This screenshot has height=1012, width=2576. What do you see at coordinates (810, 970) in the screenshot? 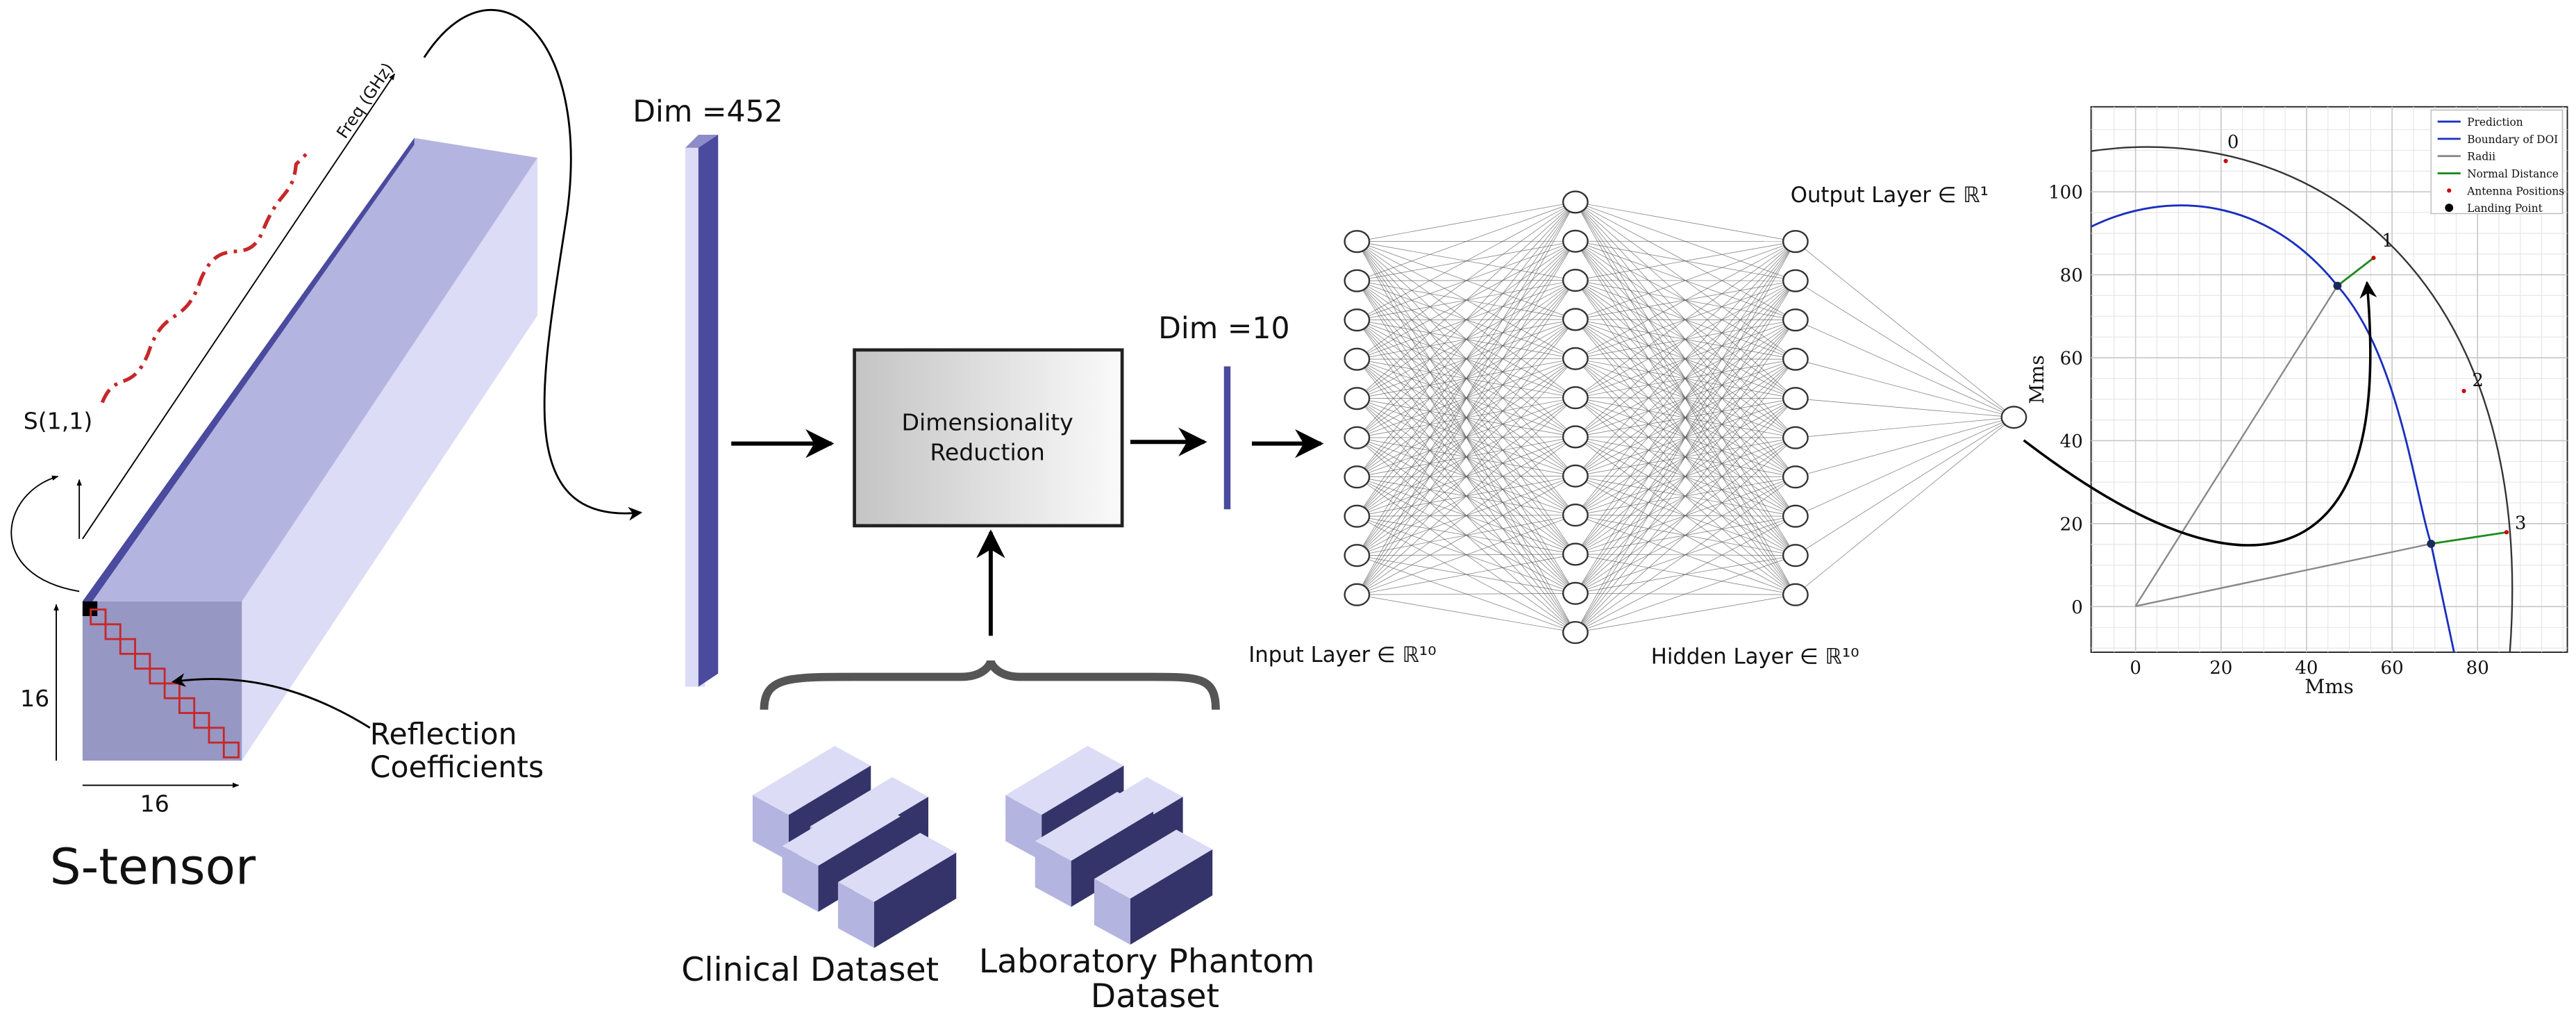
I see `clinical-label: Clinical Dataset` at bounding box center [810, 970].